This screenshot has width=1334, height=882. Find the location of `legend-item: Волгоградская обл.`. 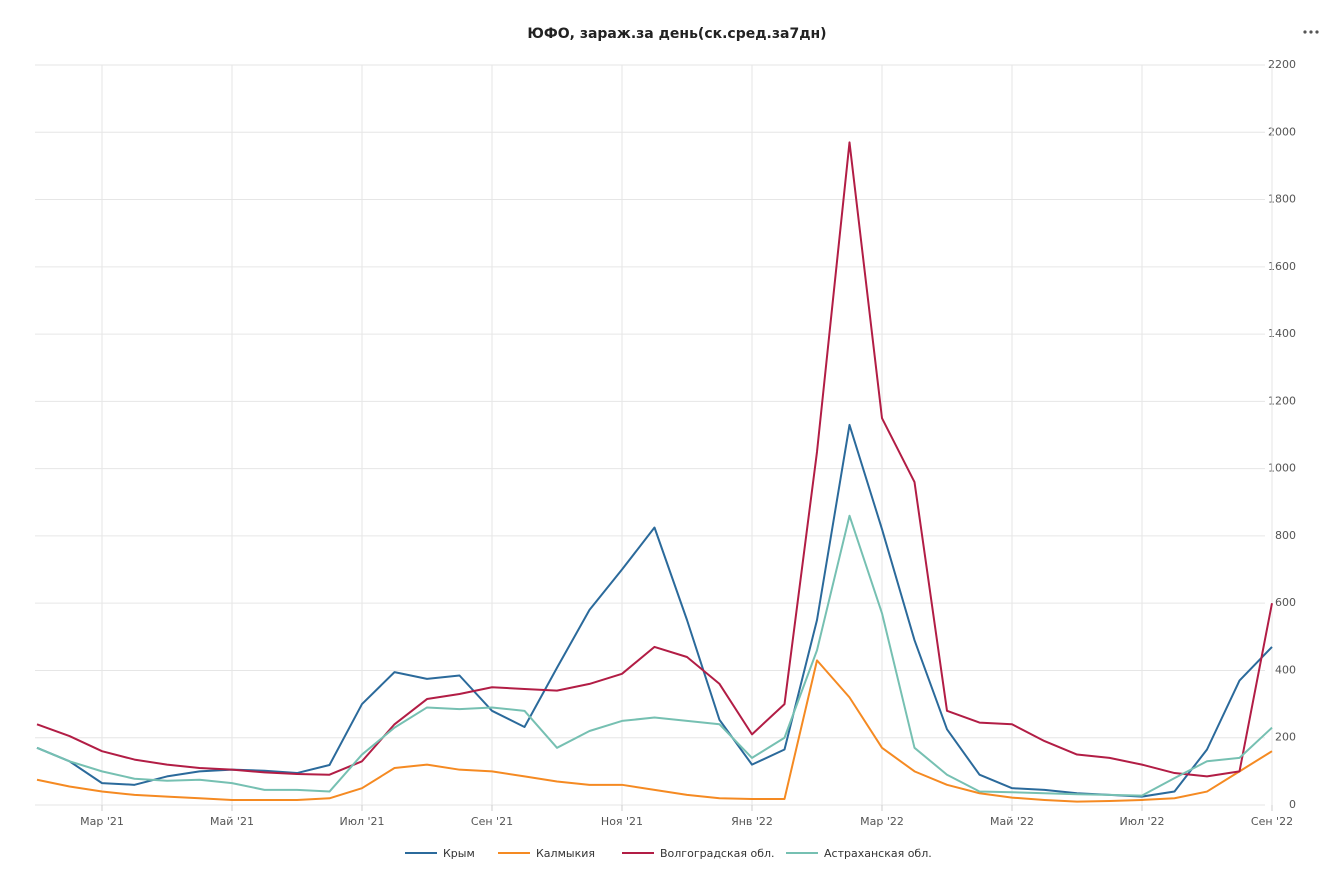

legend-item: Волгоградская обл. is located at coordinates (698, 853).